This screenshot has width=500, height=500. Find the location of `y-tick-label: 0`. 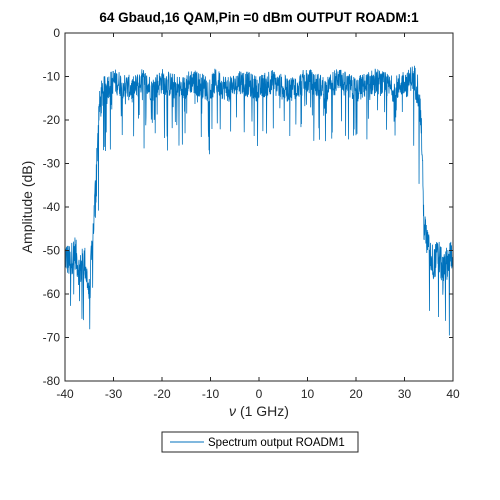

y-tick-label: 0 is located at coordinates (56, 33).